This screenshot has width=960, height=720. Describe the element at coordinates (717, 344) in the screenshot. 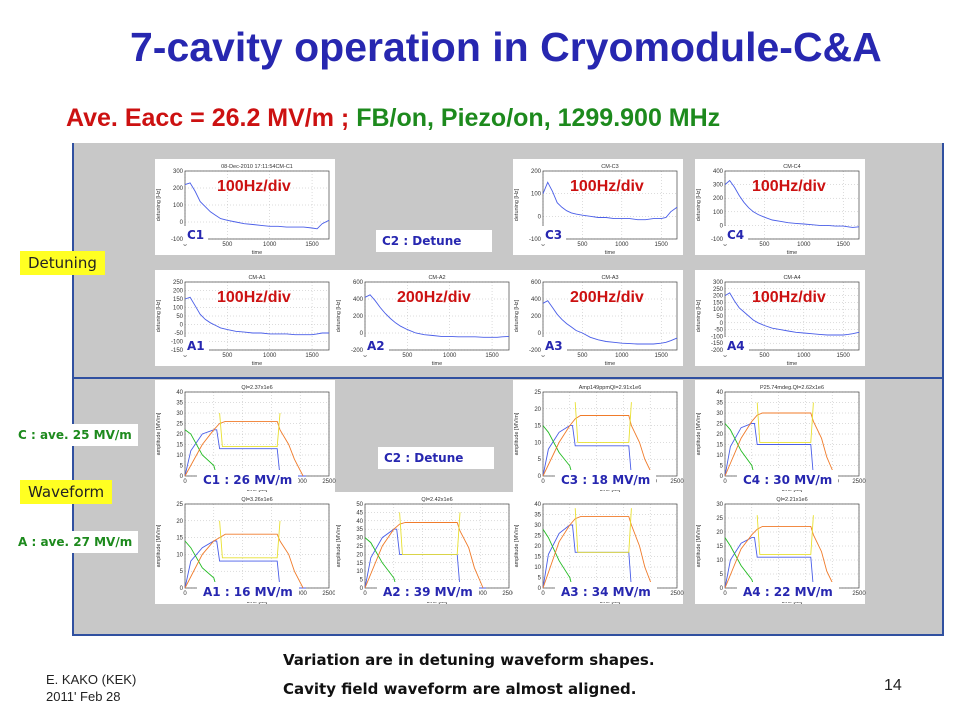

I see `y-tick-label: -150` at that location.